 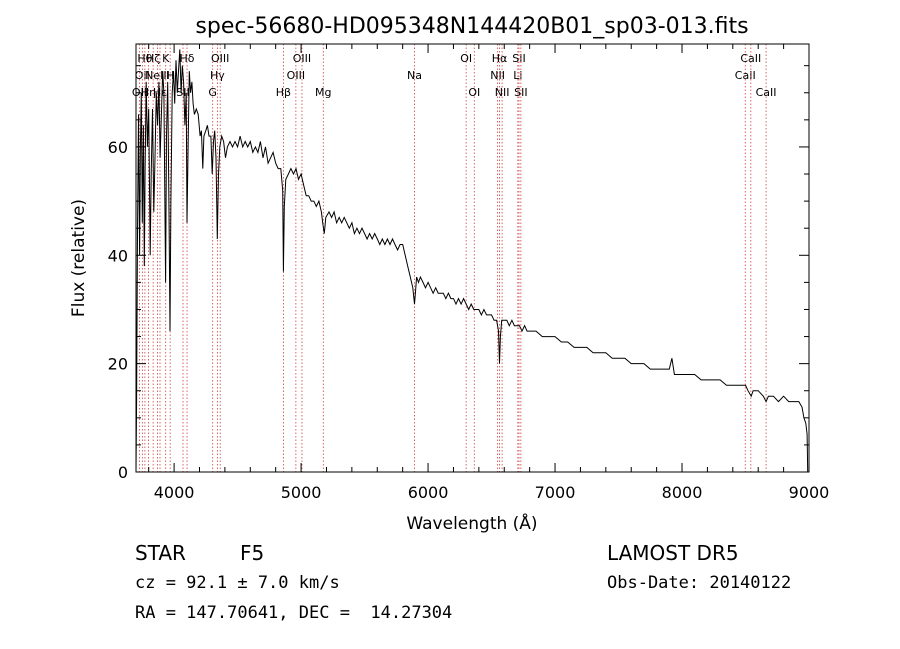 I want to click on spectral-line-label: Li, so click(x=517, y=75).